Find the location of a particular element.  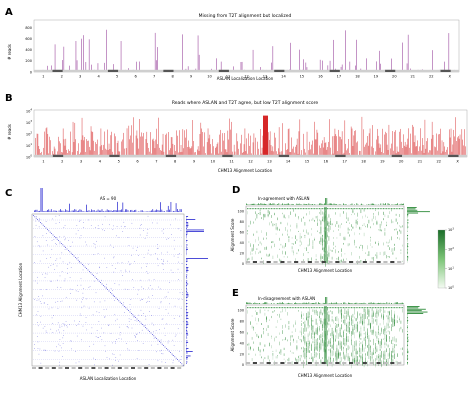

panel-a-xlabel: ASLAN Localization Location is located at coordinates (245, 78).